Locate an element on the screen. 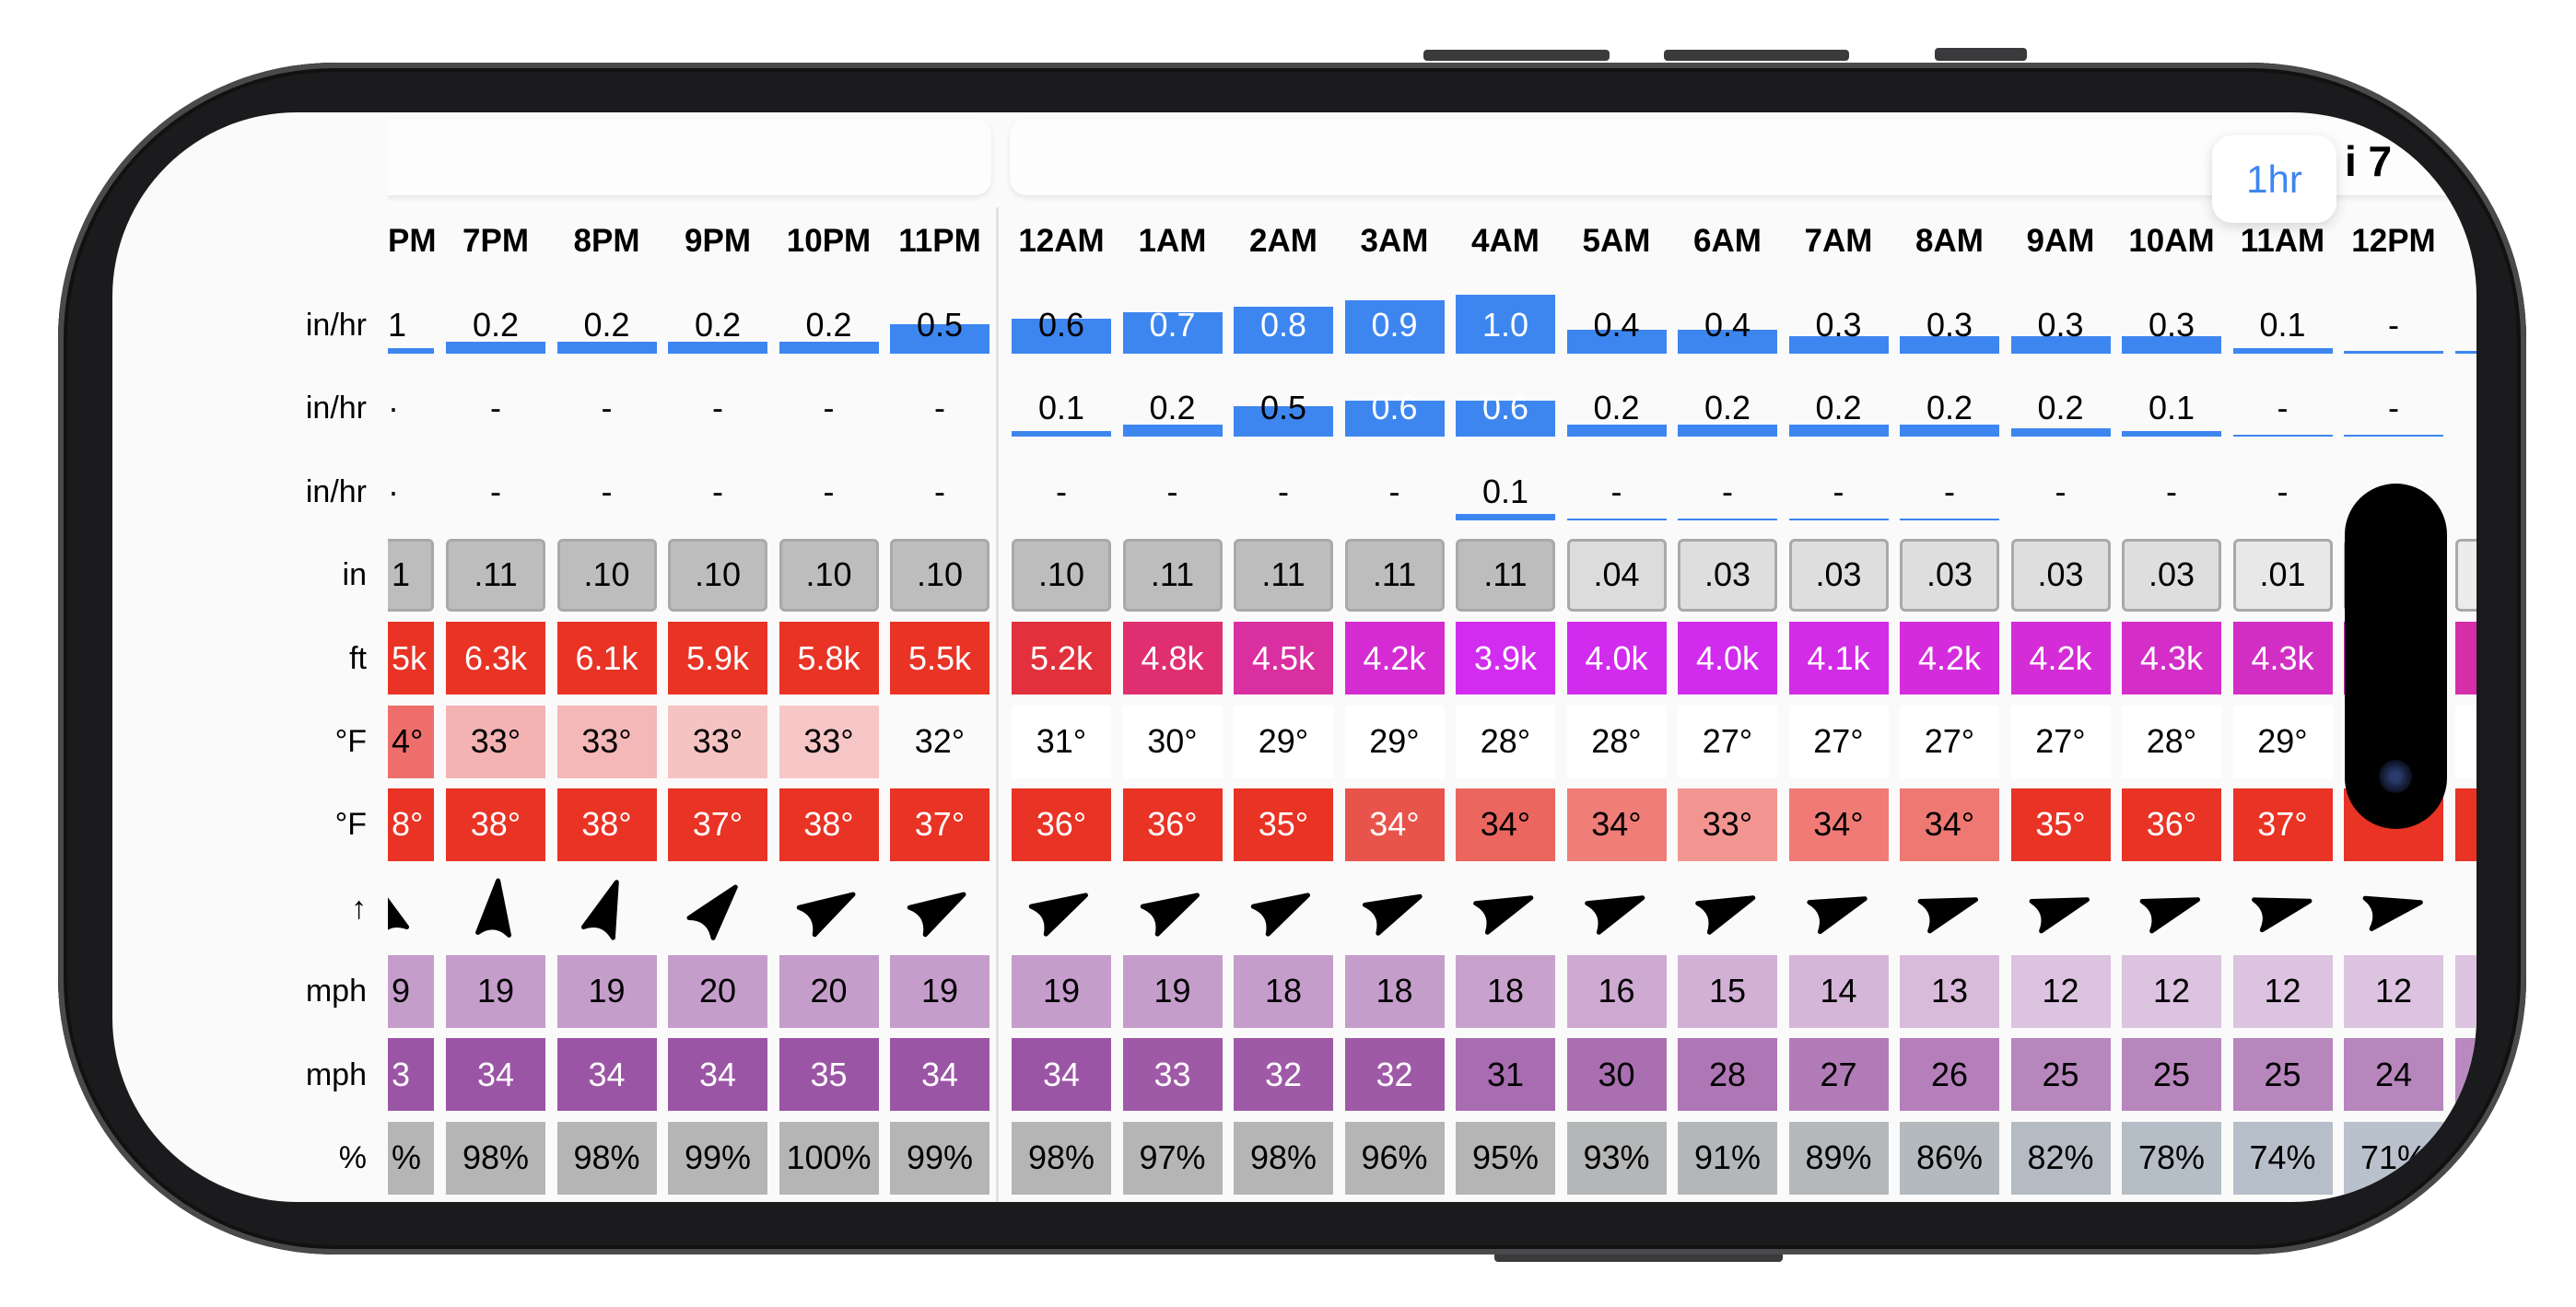 This screenshot has height=1307, width=2576. forecast-cell: .04 is located at coordinates (1616, 575).